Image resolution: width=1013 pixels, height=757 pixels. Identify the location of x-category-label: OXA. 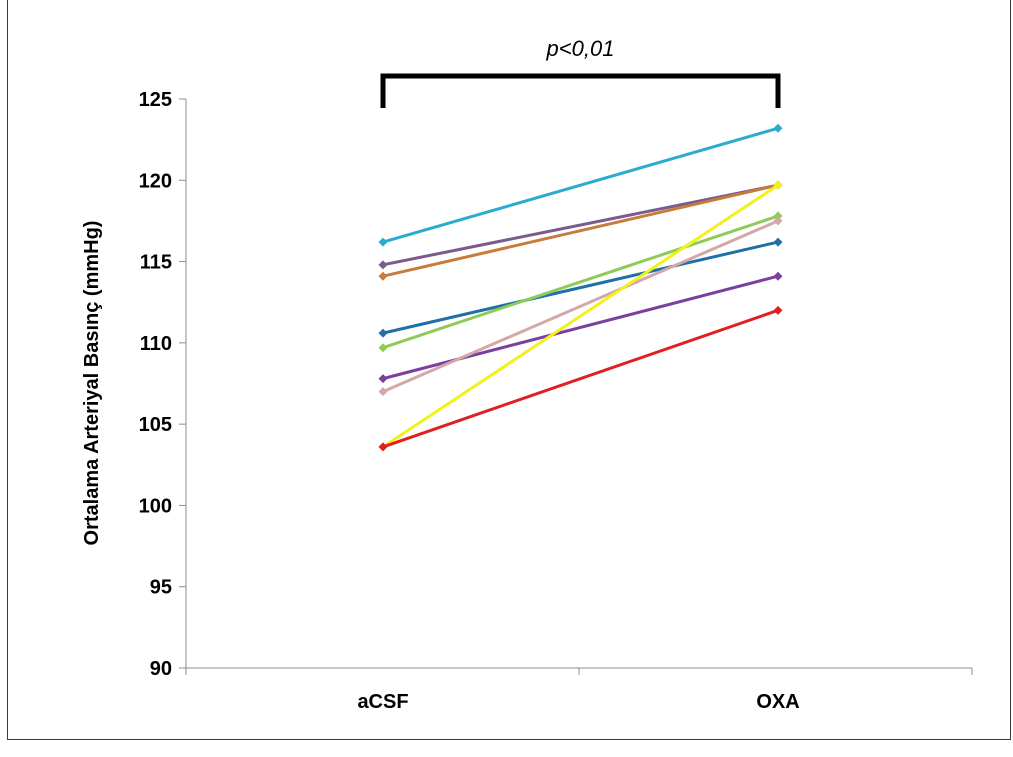
(777, 702).